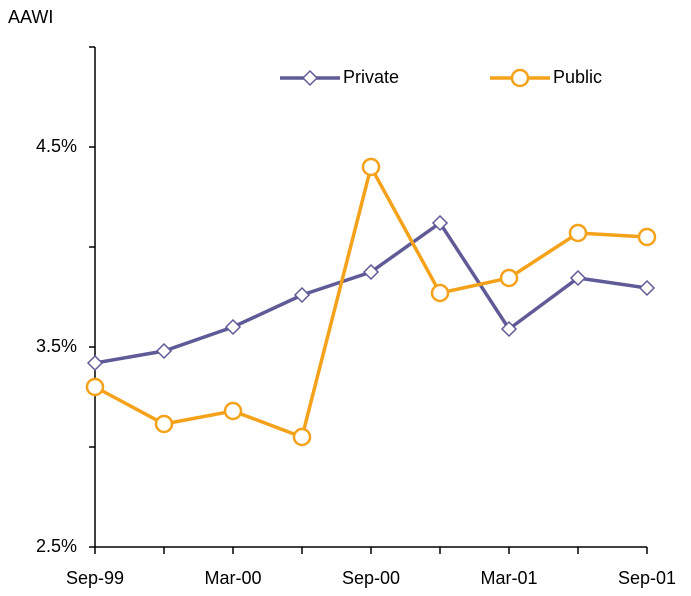 This screenshot has width=691, height=596. I want to click on x-tick-label: Sep-99, so click(95, 578).